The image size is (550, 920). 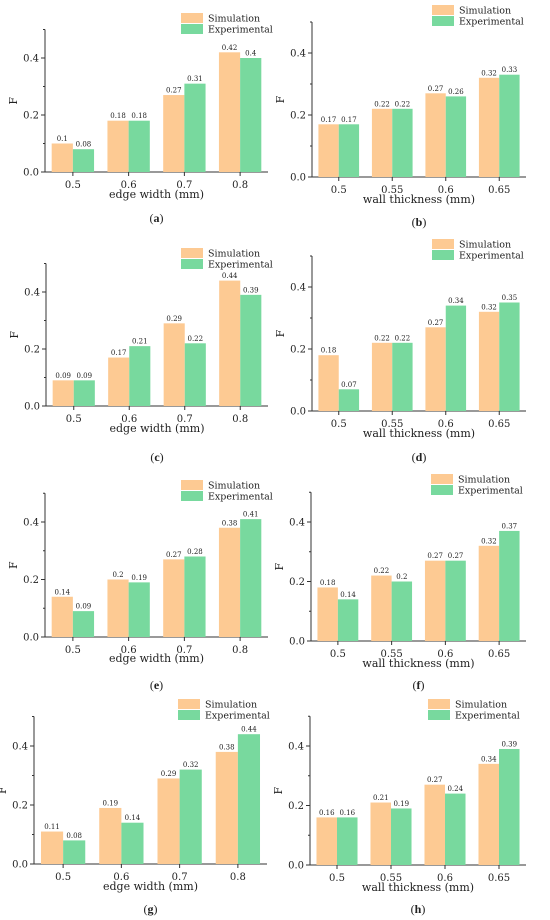 What do you see at coordinates (140, 342) in the screenshot?
I see `data-label: 0.21` at bounding box center [140, 342].